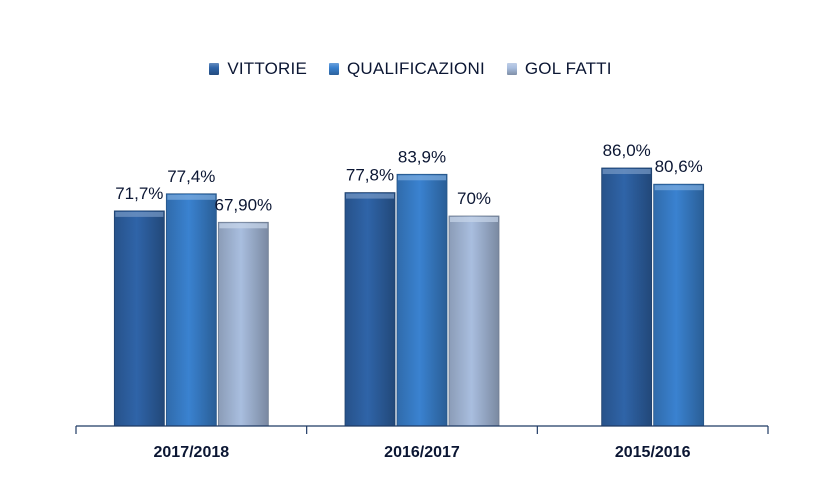 The image size is (821, 489). What do you see at coordinates (139, 193) in the screenshot?
I see `data-label: 71,7%` at bounding box center [139, 193].